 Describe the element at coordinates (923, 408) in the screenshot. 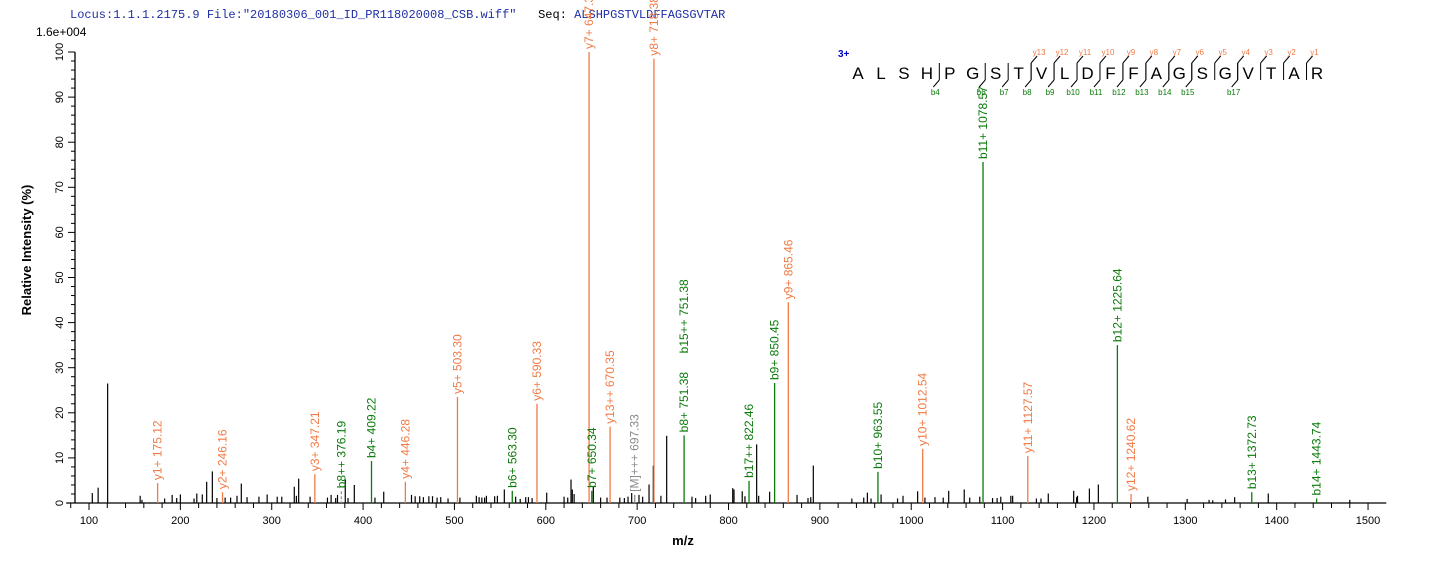

I see `y-ion-label: y10+ 1012.54` at that location.